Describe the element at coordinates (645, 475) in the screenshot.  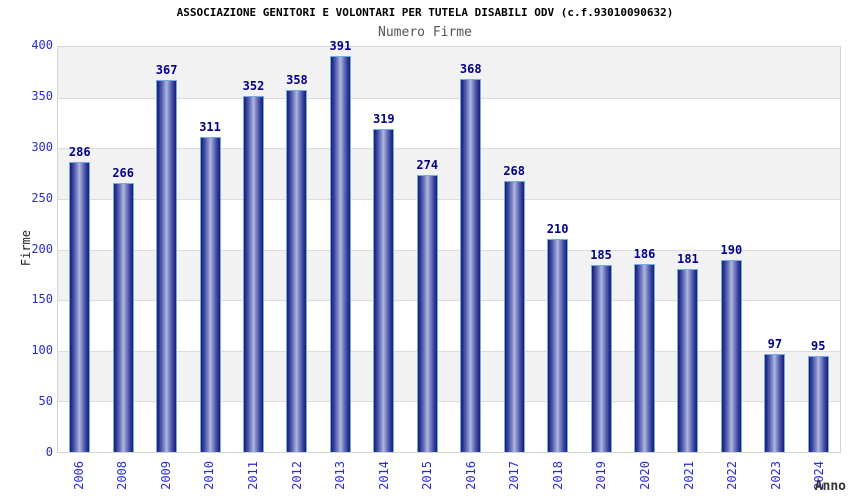
I see `x-tick-label: 2020` at that location.